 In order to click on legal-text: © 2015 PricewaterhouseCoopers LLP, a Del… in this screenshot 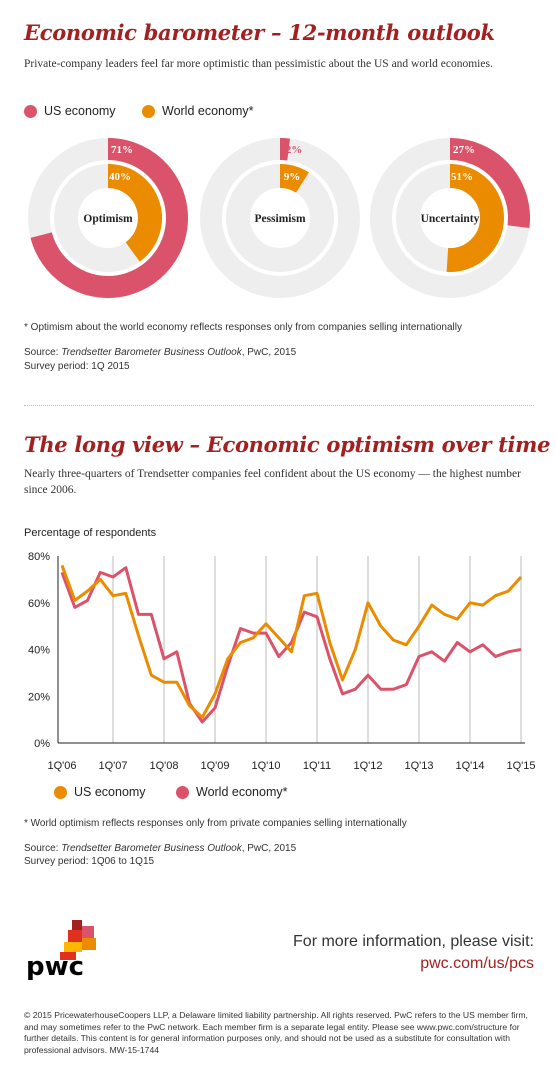, I will do `click(276, 1032)`.